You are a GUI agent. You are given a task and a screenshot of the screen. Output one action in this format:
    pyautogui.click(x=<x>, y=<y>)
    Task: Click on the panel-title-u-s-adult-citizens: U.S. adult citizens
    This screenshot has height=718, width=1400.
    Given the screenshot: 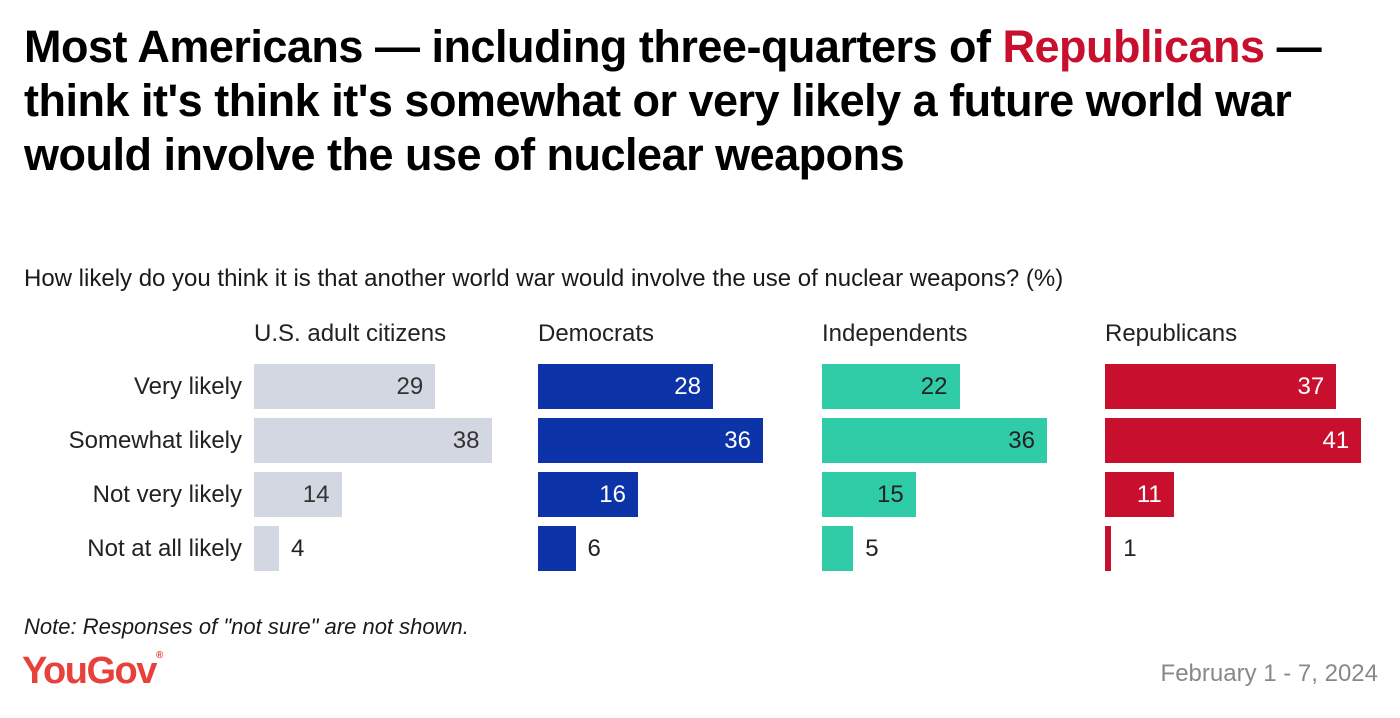 What is the action you would take?
    pyautogui.click(x=350, y=333)
    